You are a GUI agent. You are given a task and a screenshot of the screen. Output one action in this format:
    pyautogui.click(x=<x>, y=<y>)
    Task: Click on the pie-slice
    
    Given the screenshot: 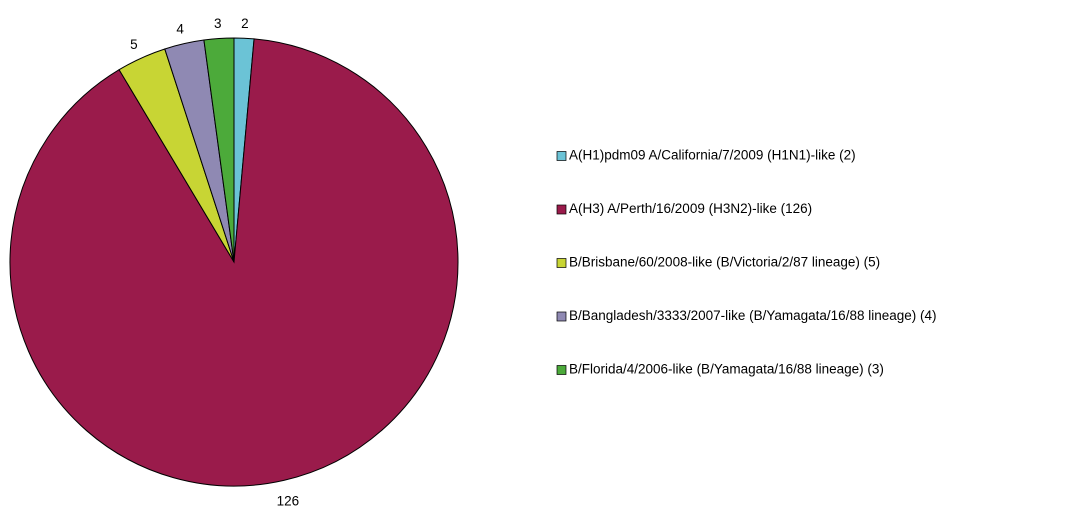 What is the action you would take?
    pyautogui.click(x=219, y=150)
    